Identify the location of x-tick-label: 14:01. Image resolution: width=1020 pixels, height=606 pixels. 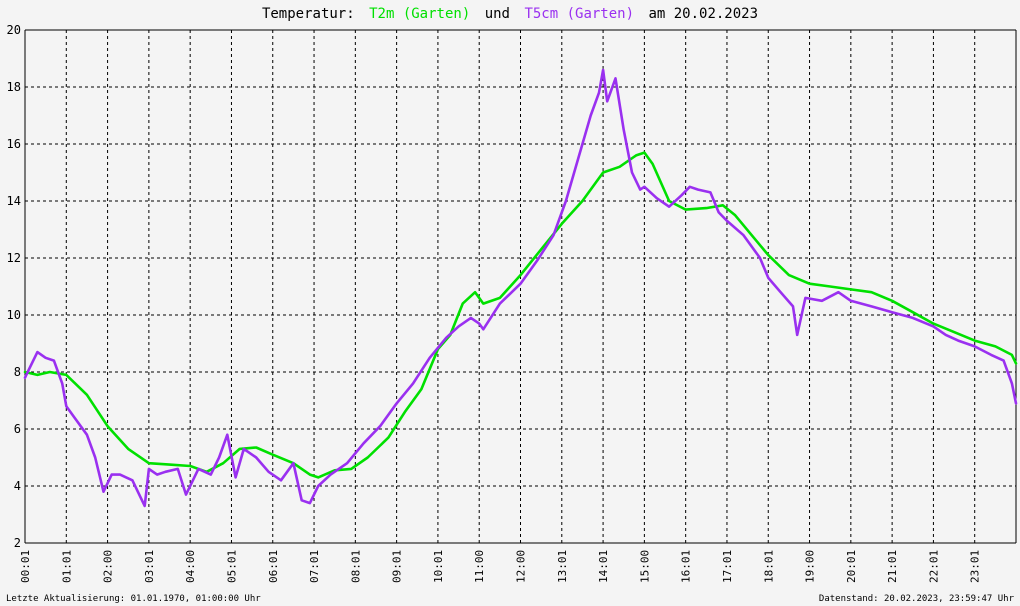
(603, 566).